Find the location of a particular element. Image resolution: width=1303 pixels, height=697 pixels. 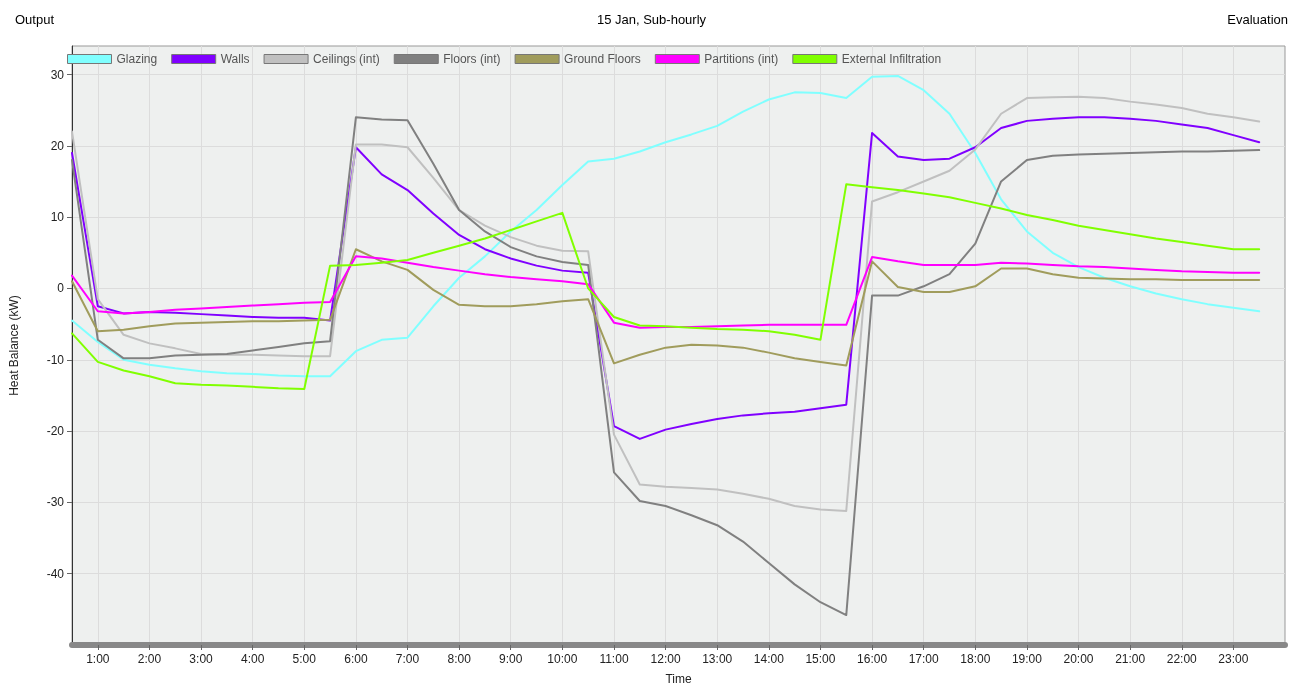

text: Evaluation is located at coordinates (1258, 19).